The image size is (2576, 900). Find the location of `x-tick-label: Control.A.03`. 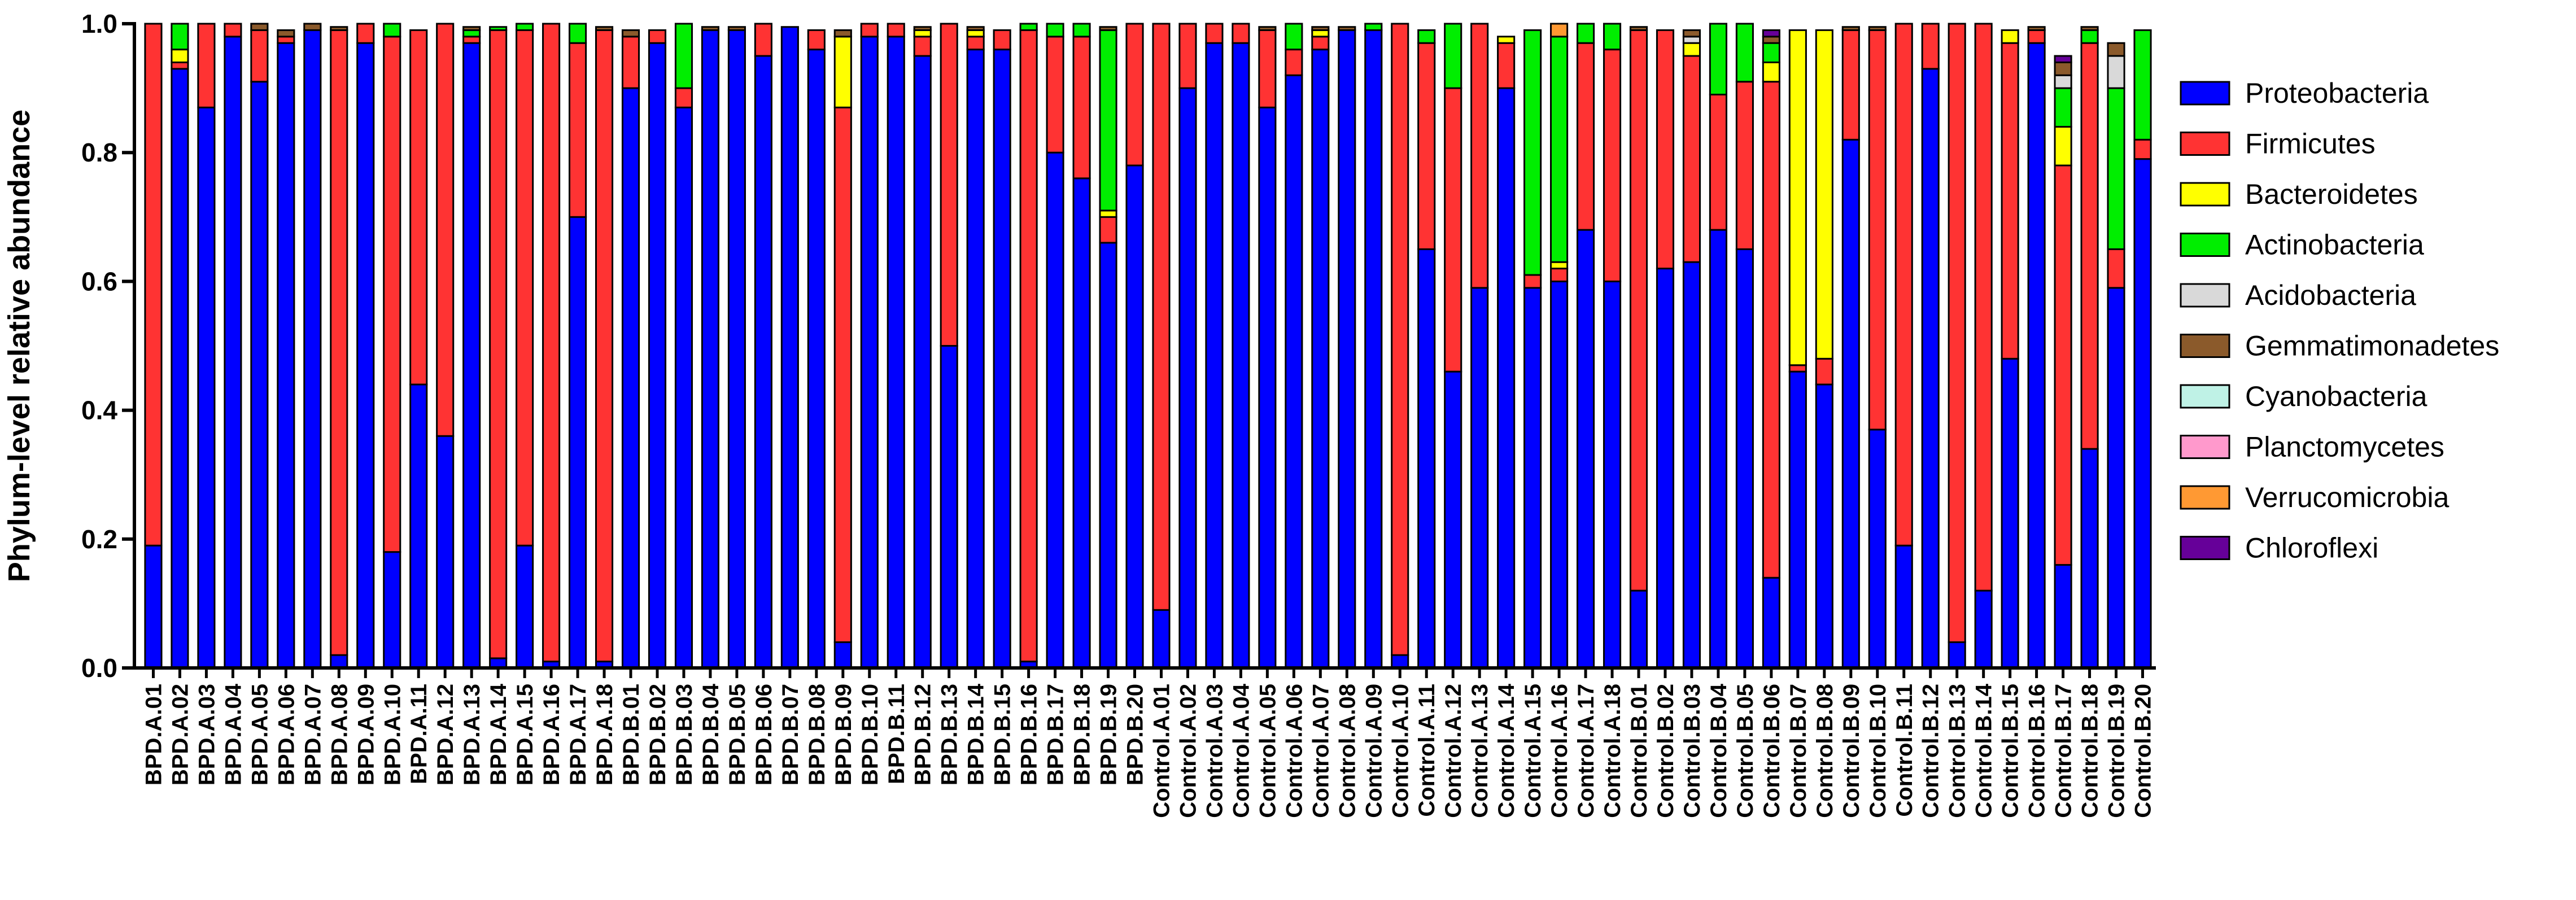

x-tick-label: Control.A.03 is located at coordinates (1215, 751).